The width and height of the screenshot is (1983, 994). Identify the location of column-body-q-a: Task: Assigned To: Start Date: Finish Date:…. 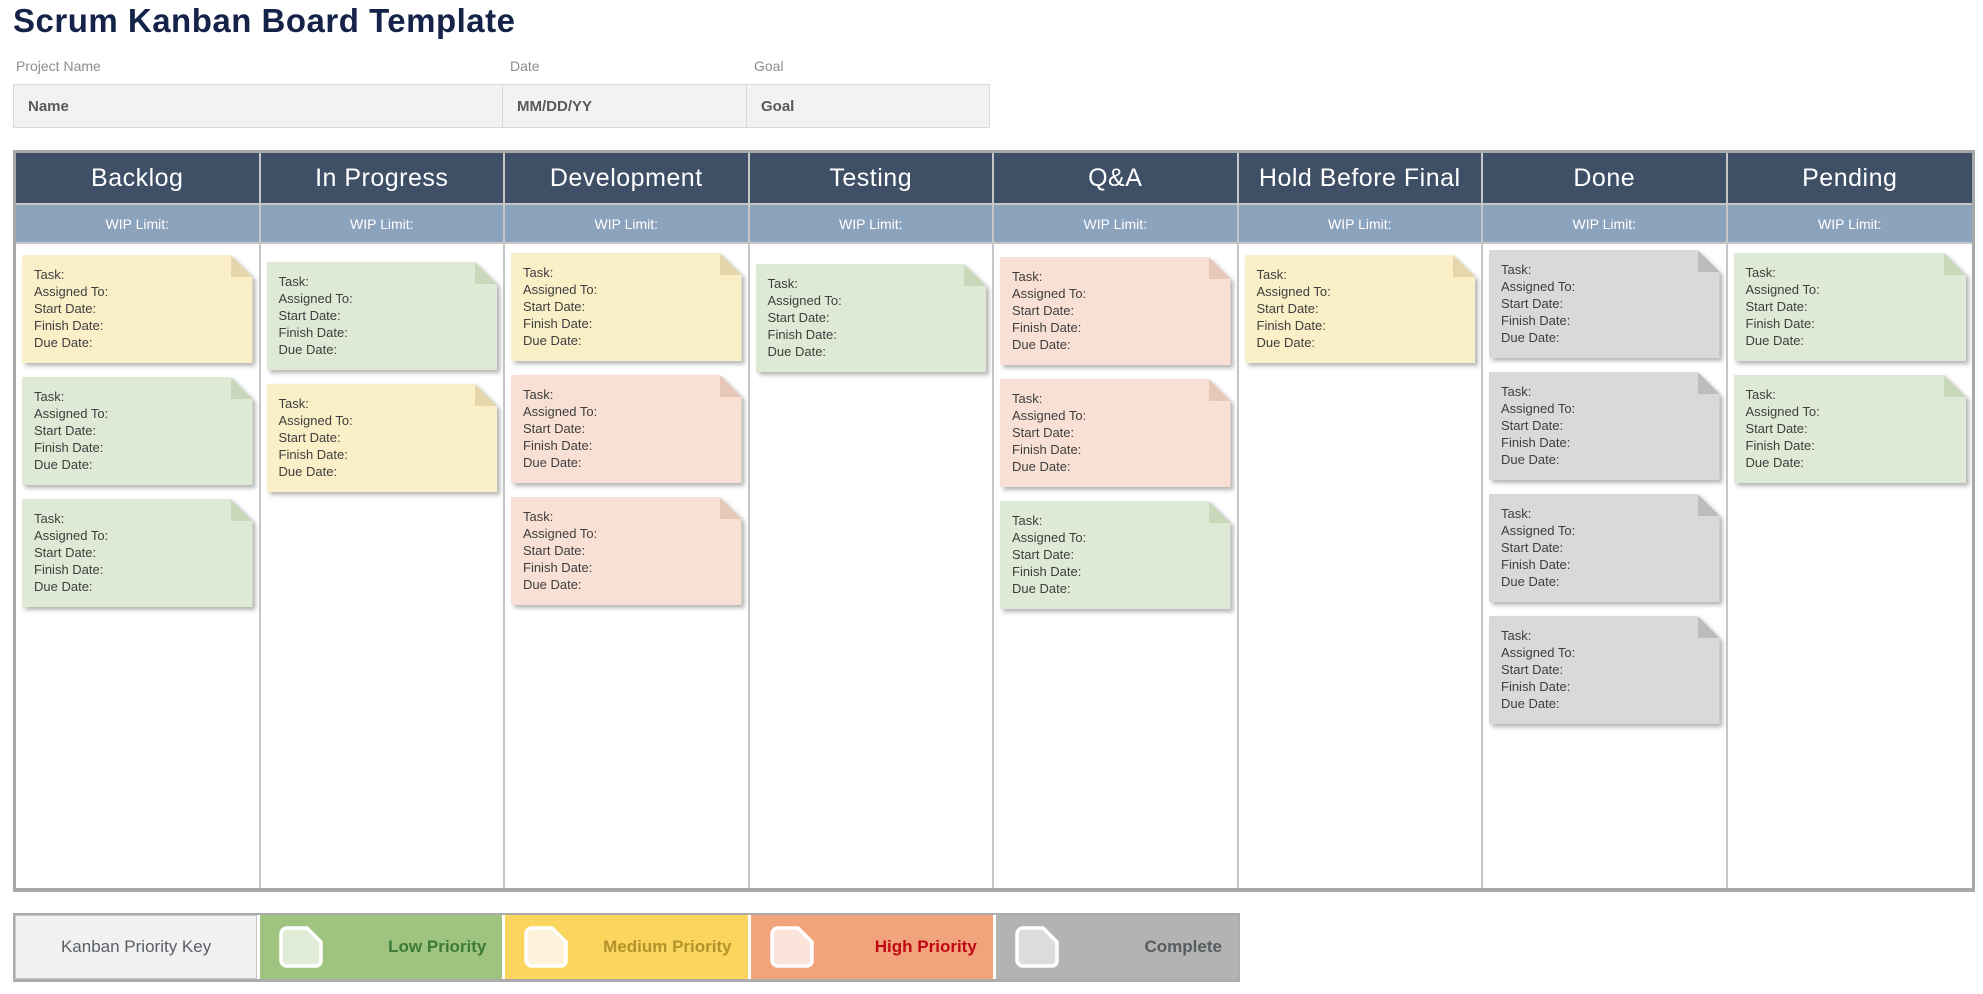
(1115, 566).